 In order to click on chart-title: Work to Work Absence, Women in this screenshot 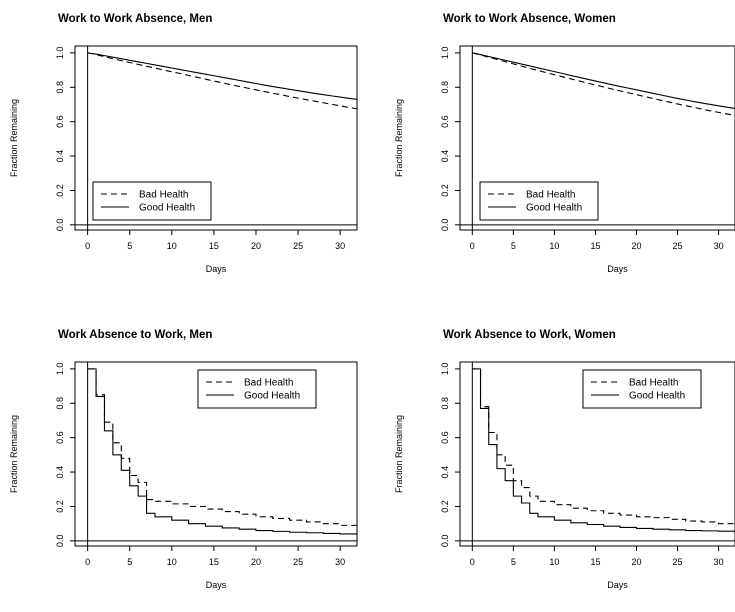, I will do `click(529, 19)`.